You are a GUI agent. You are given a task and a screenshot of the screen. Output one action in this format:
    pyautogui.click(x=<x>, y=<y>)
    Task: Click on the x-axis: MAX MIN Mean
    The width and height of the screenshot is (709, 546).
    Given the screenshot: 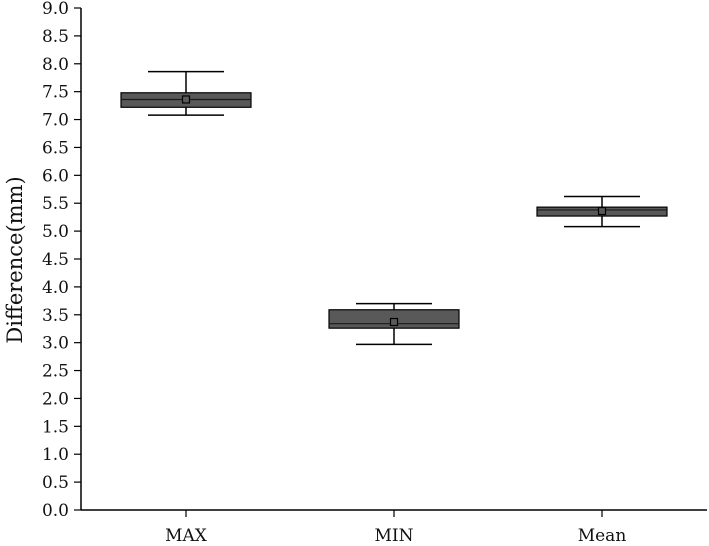 What is the action you would take?
    pyautogui.click(x=394, y=527)
    